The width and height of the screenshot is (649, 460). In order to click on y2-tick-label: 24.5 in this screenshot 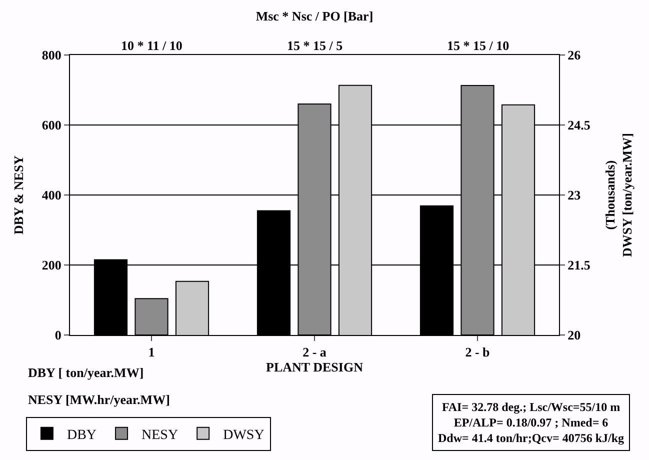, I will do `click(579, 125)`.